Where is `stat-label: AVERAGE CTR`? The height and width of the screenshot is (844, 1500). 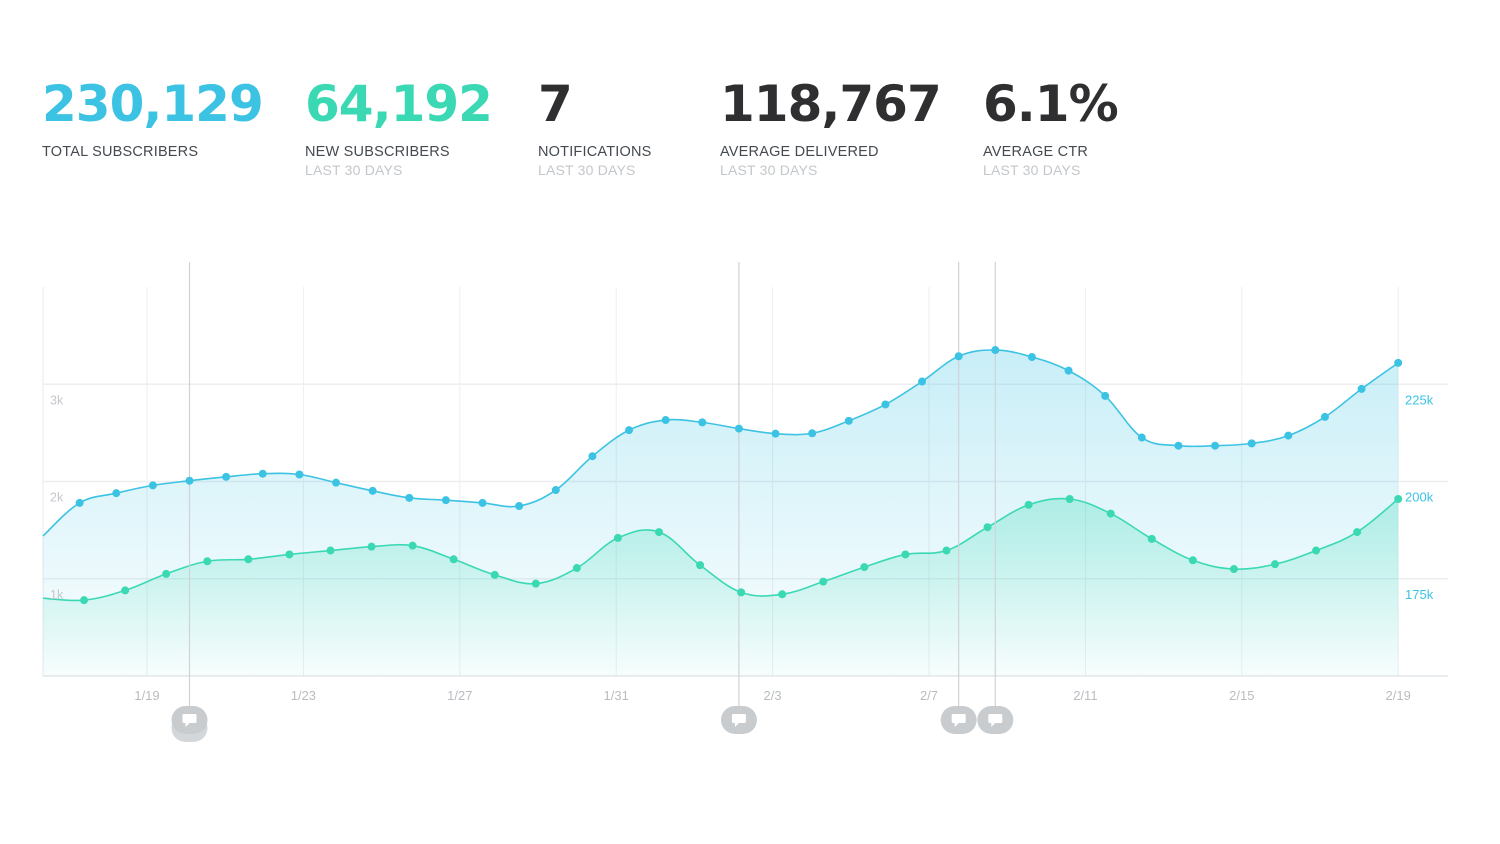 stat-label: AVERAGE CTR is located at coordinates (1036, 152).